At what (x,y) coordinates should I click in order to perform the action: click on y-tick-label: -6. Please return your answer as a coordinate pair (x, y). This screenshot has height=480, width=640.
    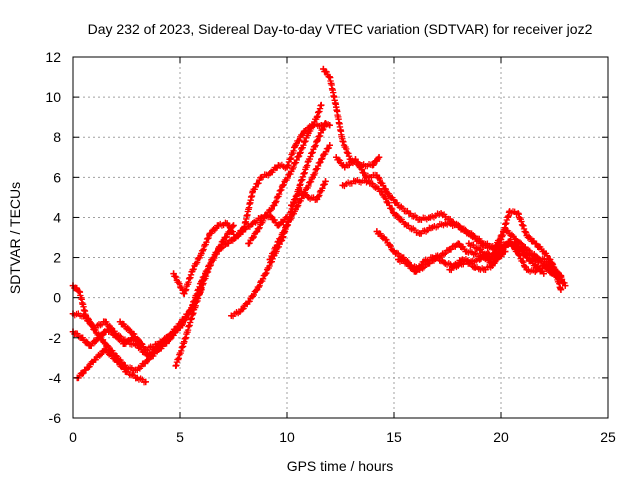
    Looking at the image, I should click on (55, 418).